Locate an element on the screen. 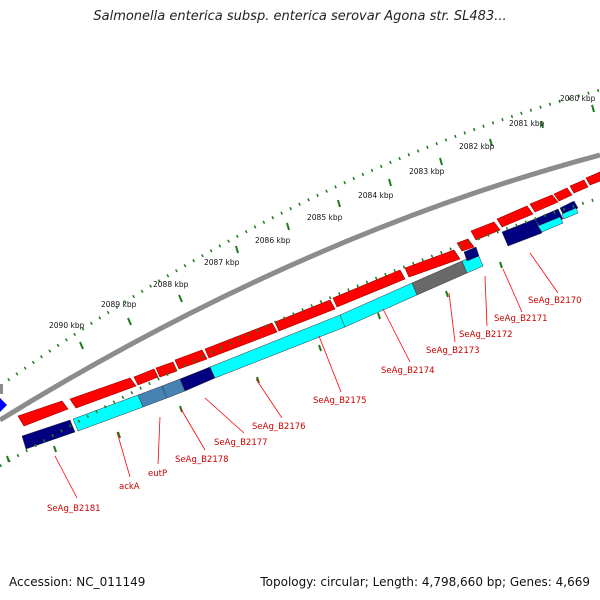  kbp-label: 2088 kbp is located at coordinates (171, 284).